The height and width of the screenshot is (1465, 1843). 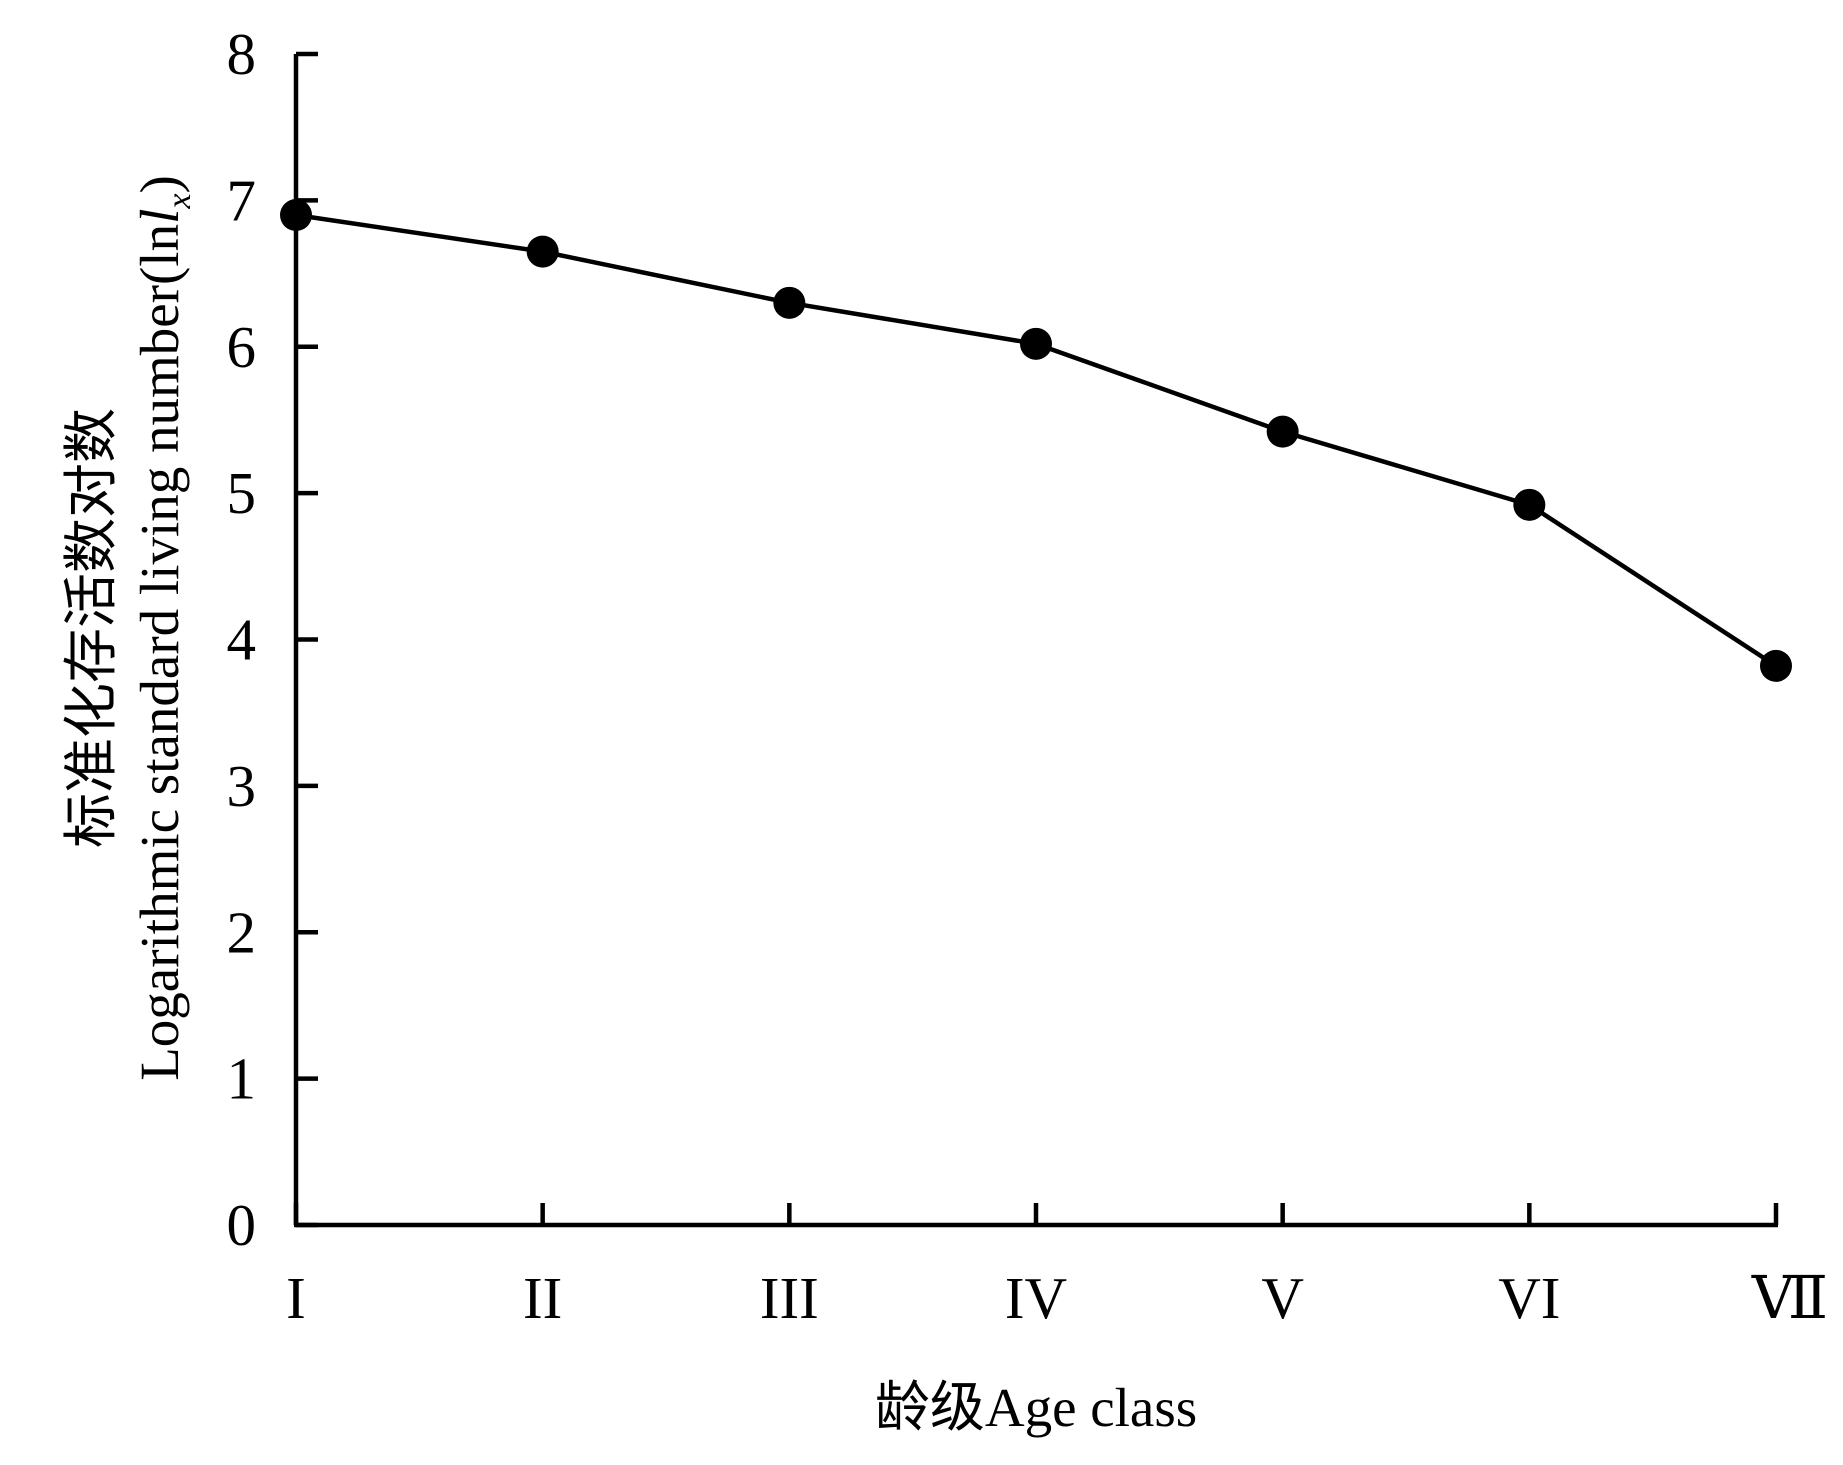 I want to click on x-tick-label: III, so click(x=789, y=1298).